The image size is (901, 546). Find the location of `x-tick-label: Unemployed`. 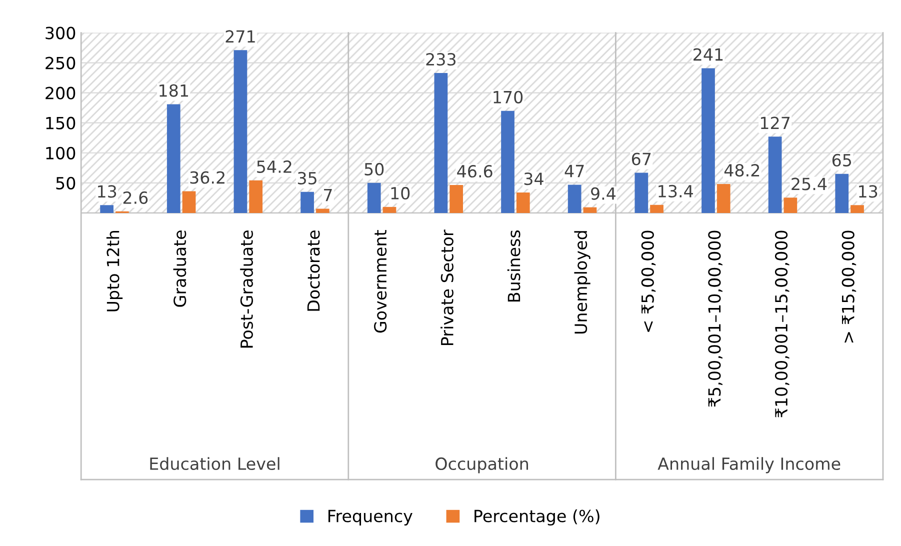

x-tick-label: Unemployed is located at coordinates (582, 282).